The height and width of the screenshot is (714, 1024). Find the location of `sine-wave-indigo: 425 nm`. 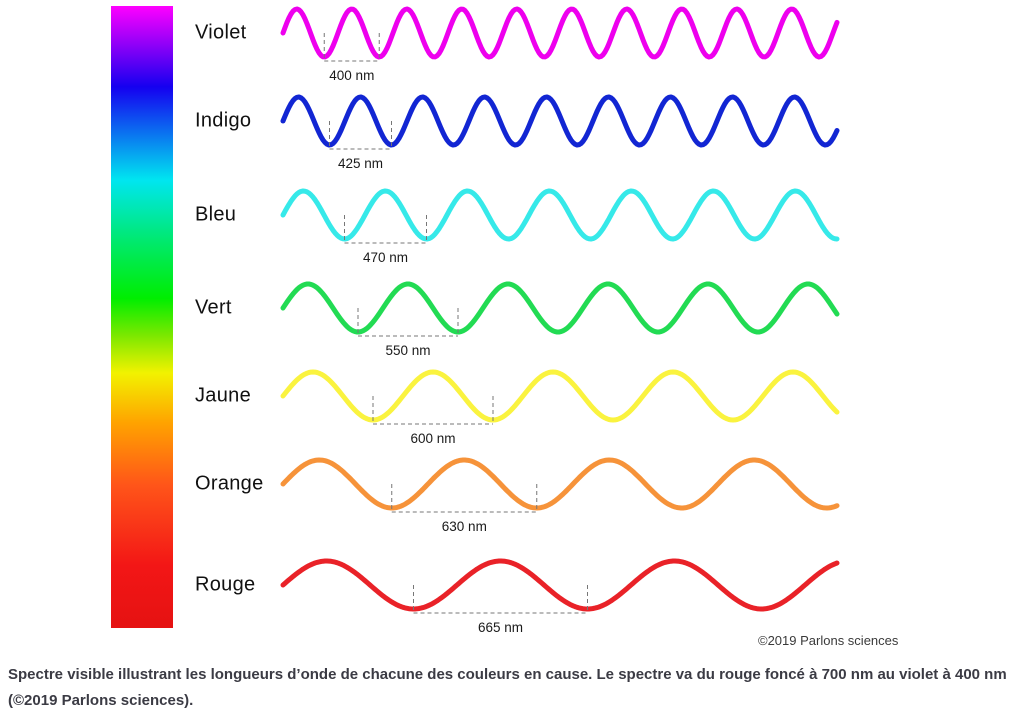

sine-wave-indigo: 425 nm is located at coordinates (560, 132).